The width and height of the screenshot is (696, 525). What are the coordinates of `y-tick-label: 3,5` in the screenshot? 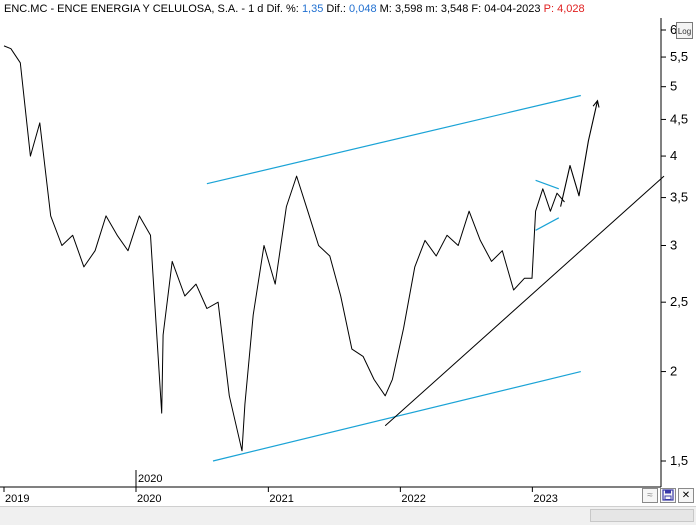 It's located at (679, 197).